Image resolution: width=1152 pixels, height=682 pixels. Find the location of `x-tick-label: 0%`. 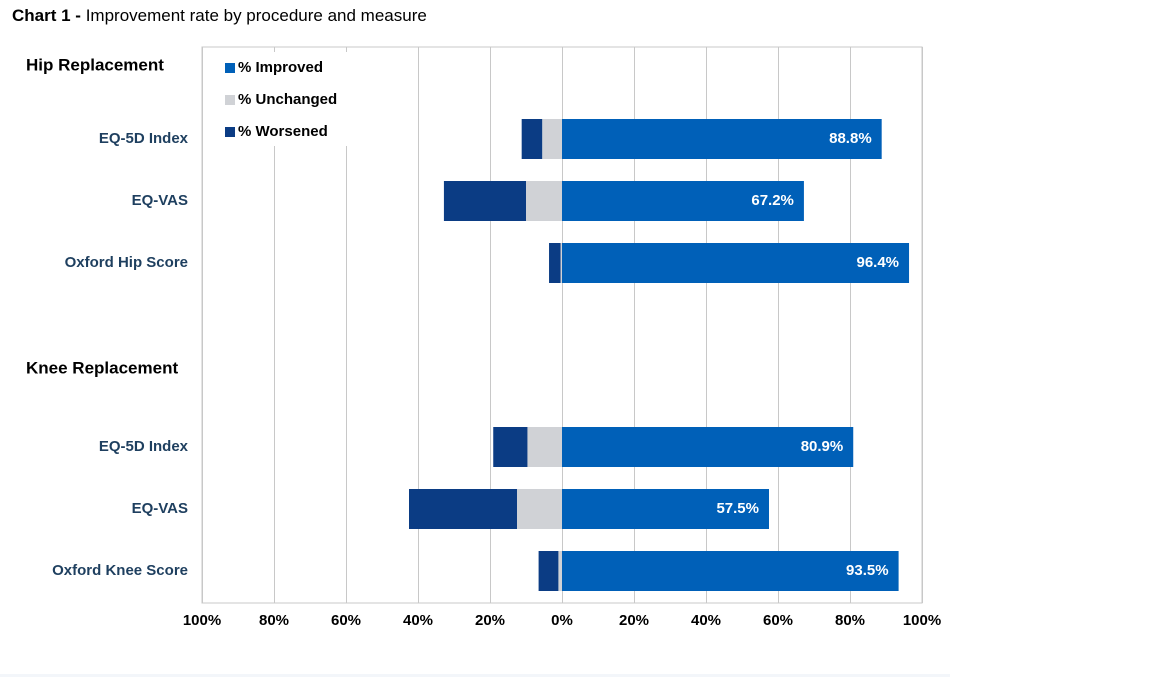

x-tick-label: 0% is located at coordinates (562, 620).